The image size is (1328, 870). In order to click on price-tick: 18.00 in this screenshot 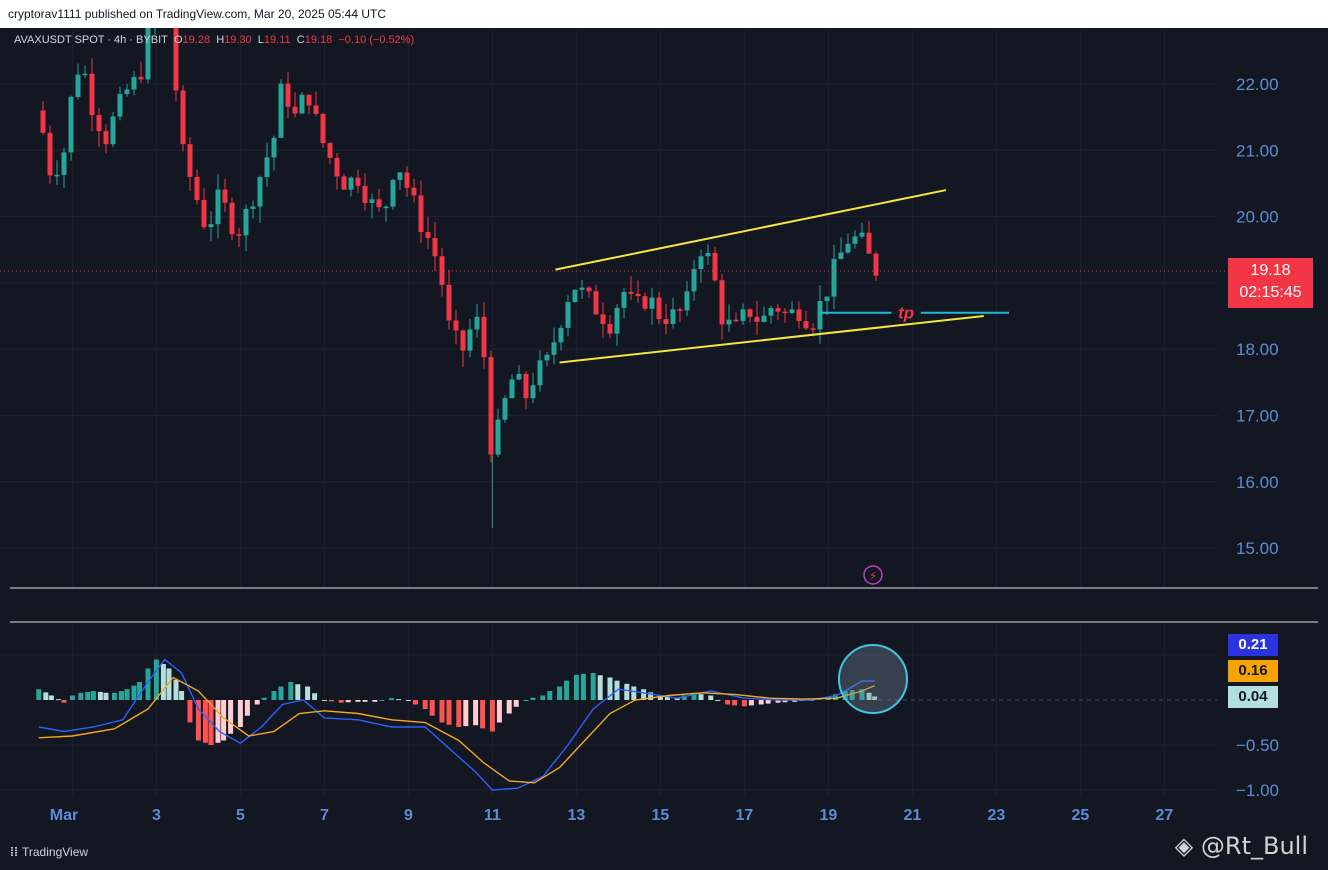, I will do `click(1257, 349)`.